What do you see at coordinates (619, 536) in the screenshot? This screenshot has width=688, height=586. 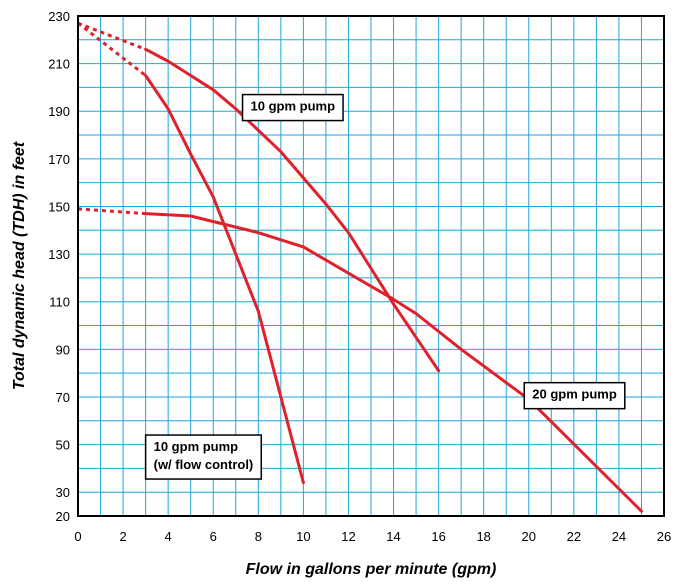 I see `x-tick-label: 24` at bounding box center [619, 536].